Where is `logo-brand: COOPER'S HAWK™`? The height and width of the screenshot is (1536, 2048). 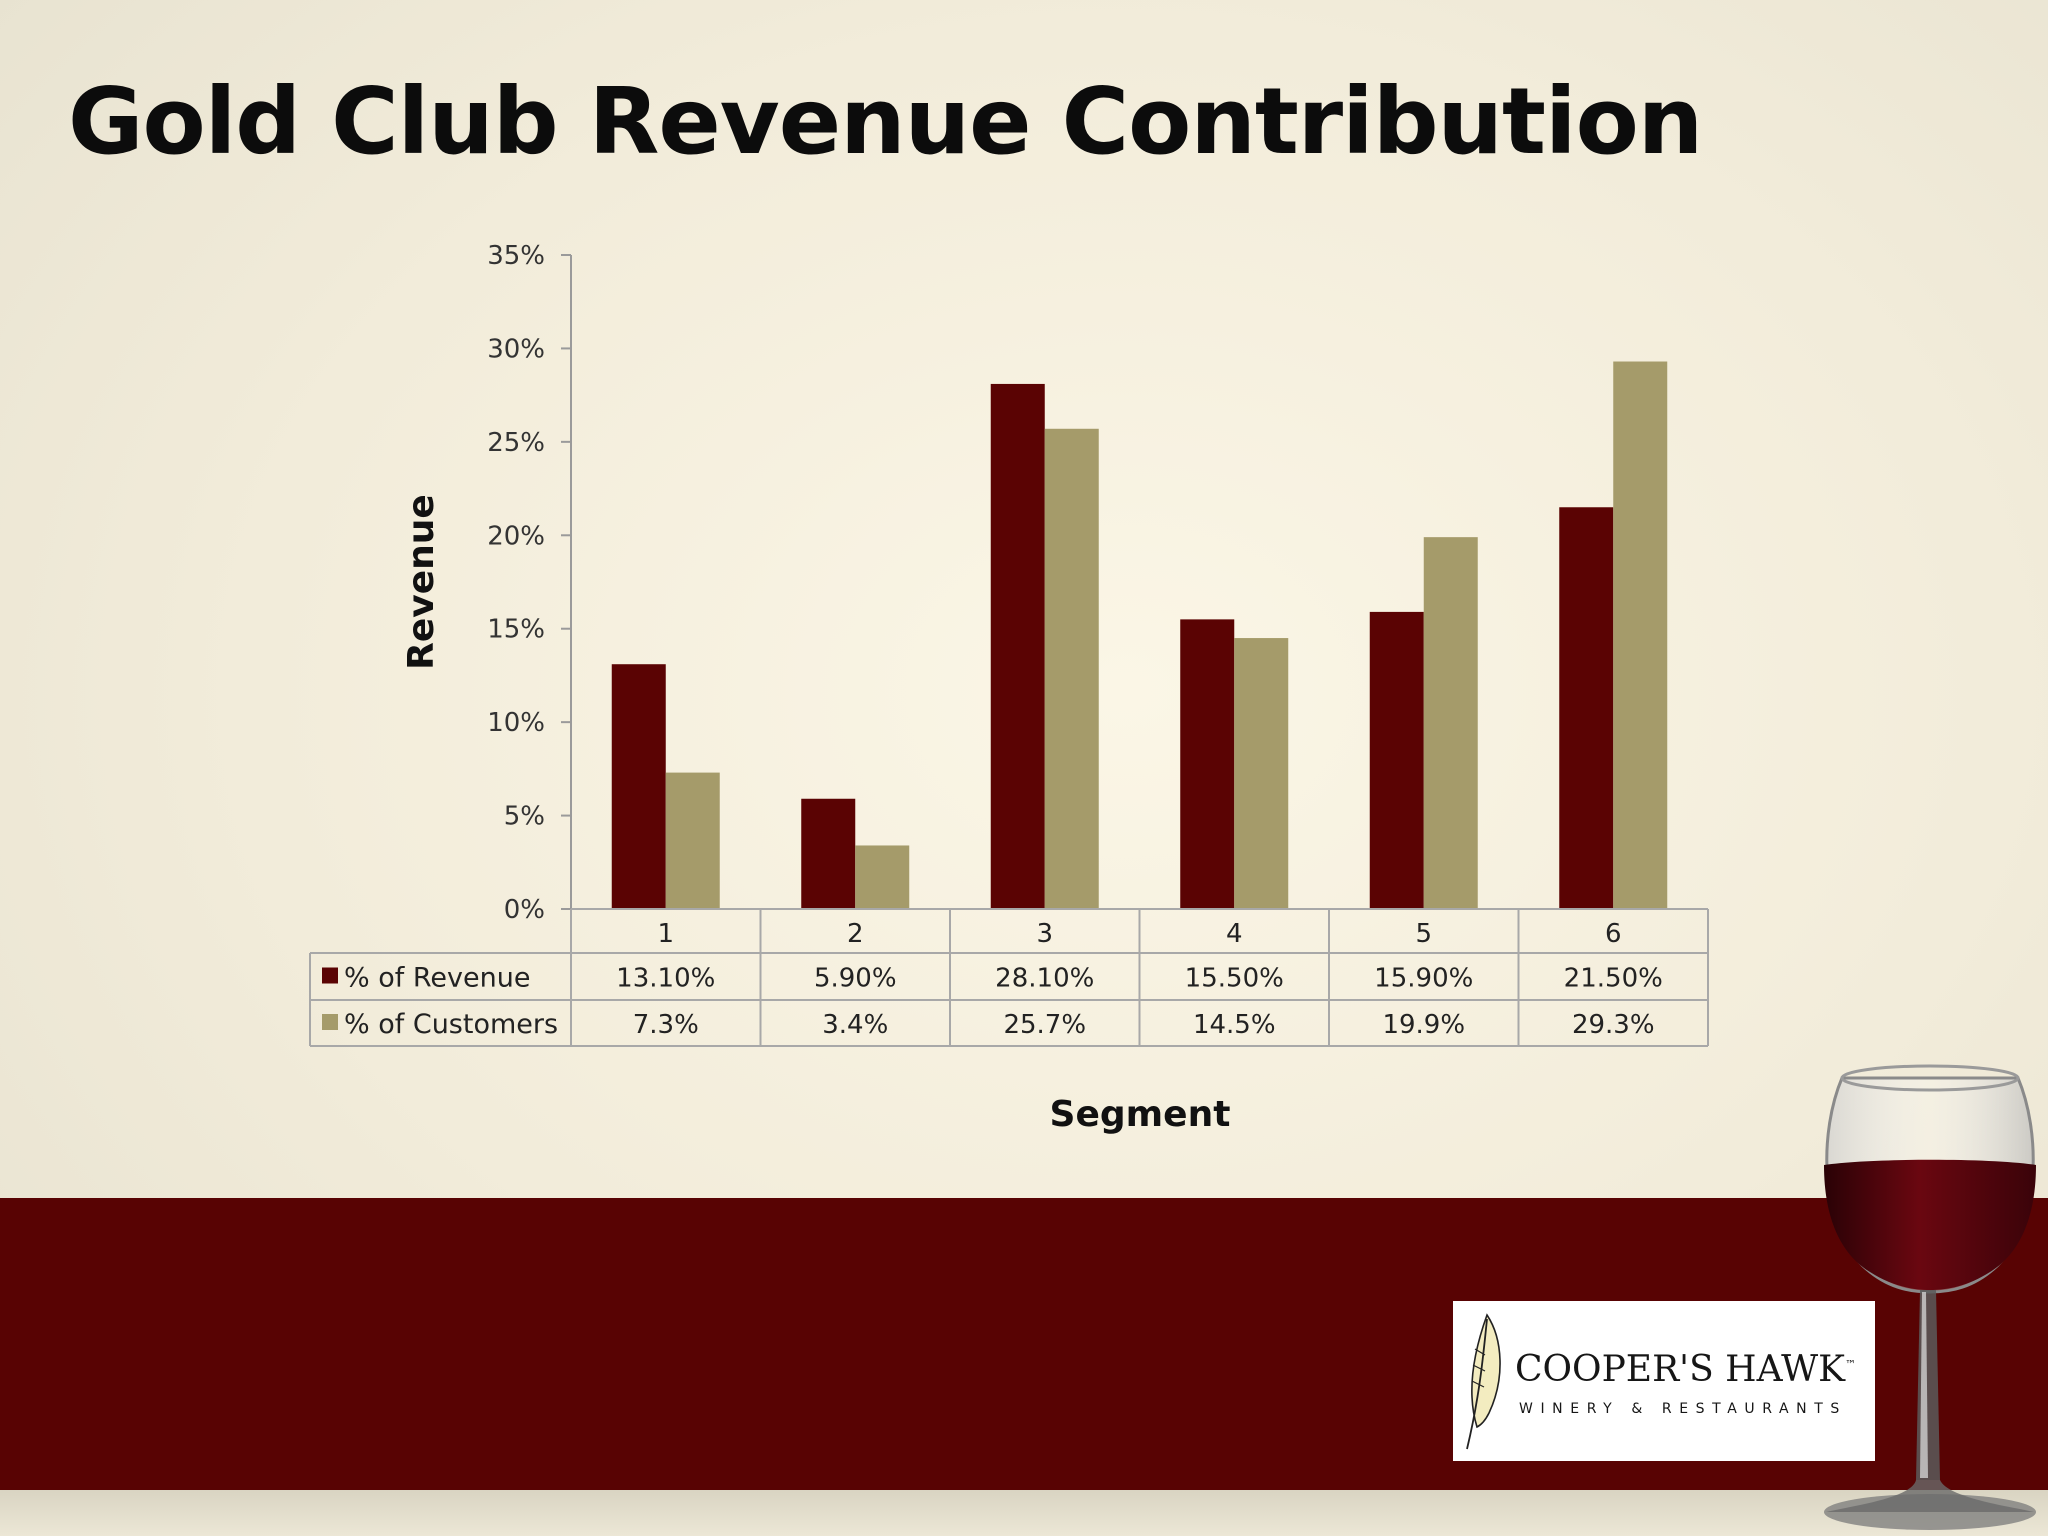 logo-brand: COOPER'S HAWK™ is located at coordinates (1686, 1369).